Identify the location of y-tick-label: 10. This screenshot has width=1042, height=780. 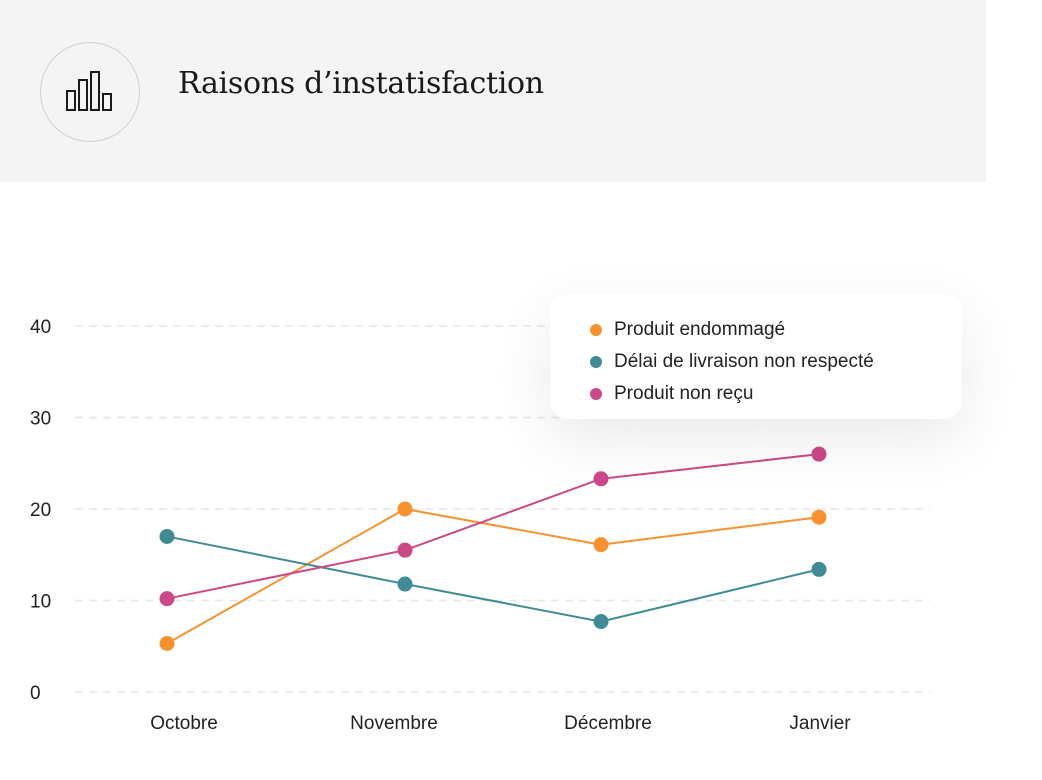
(40, 602).